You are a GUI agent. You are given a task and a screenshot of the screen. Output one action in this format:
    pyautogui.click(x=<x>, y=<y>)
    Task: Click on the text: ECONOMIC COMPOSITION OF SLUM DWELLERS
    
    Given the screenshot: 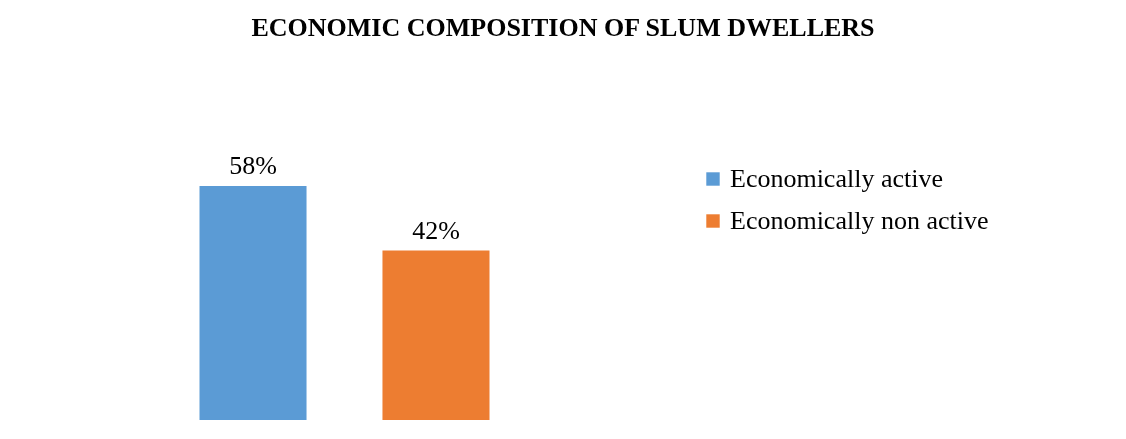 What is the action you would take?
    pyautogui.click(x=563, y=27)
    